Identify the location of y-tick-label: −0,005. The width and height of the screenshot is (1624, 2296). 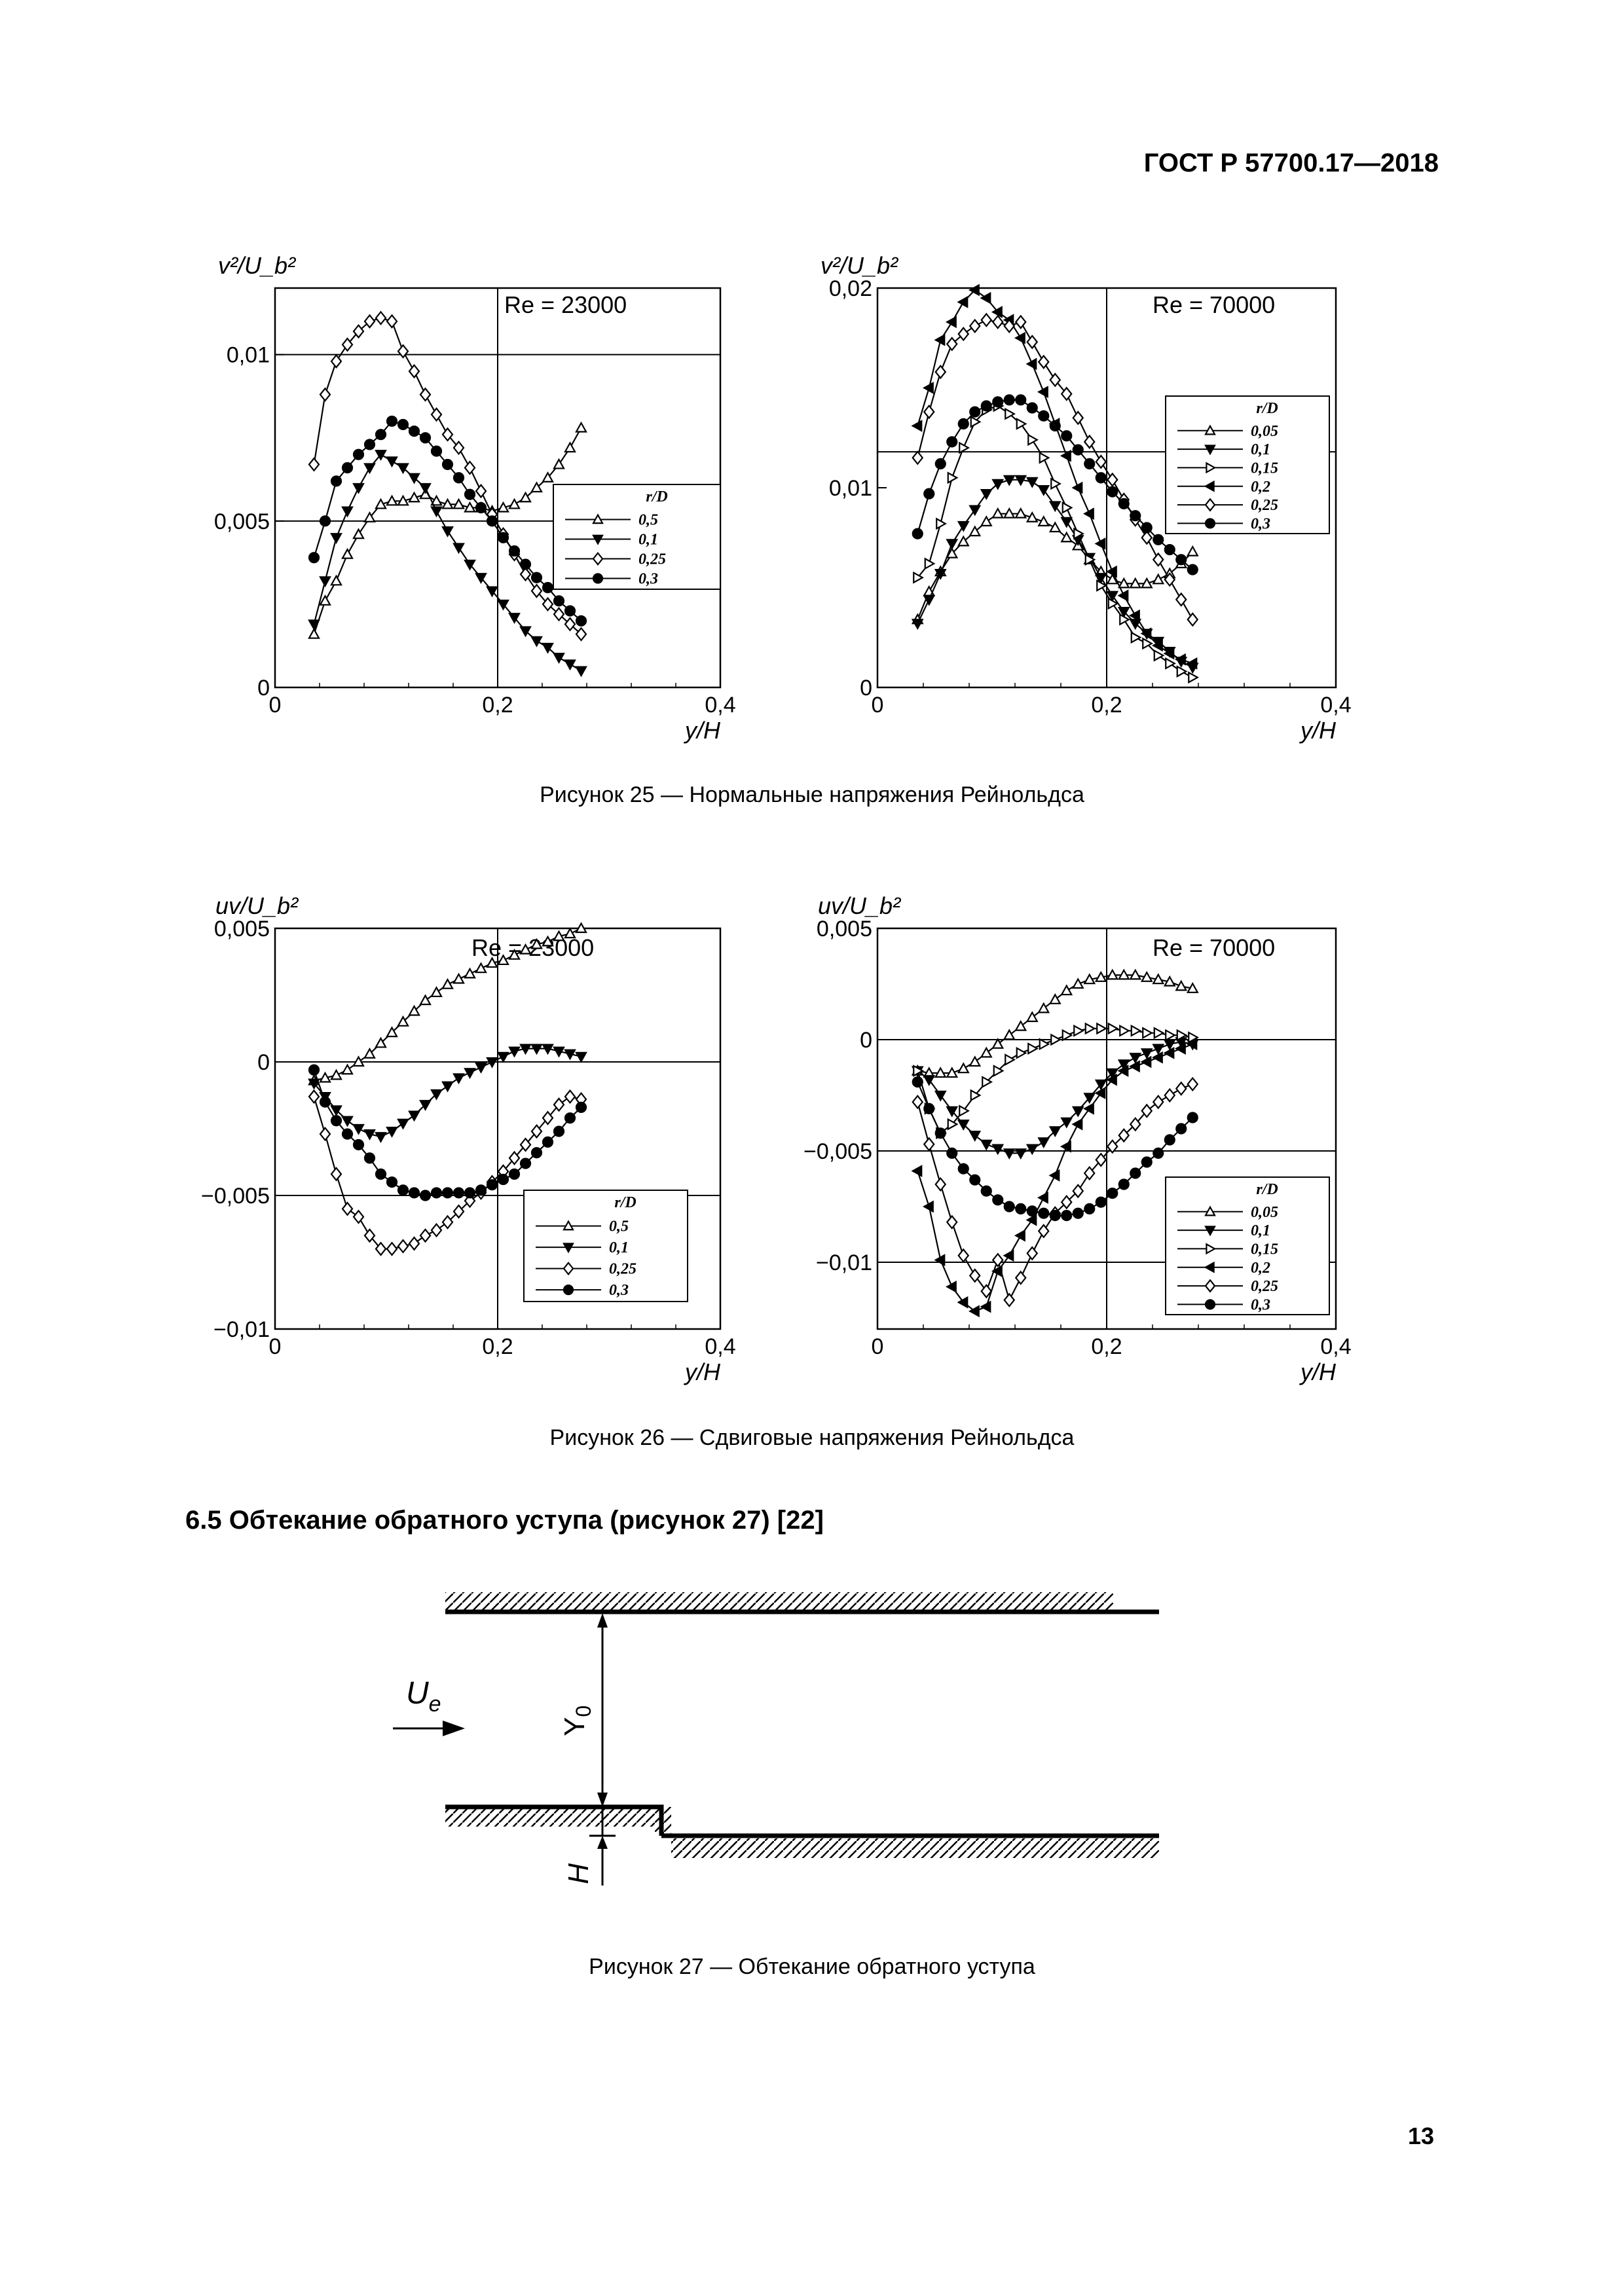
(235, 1196).